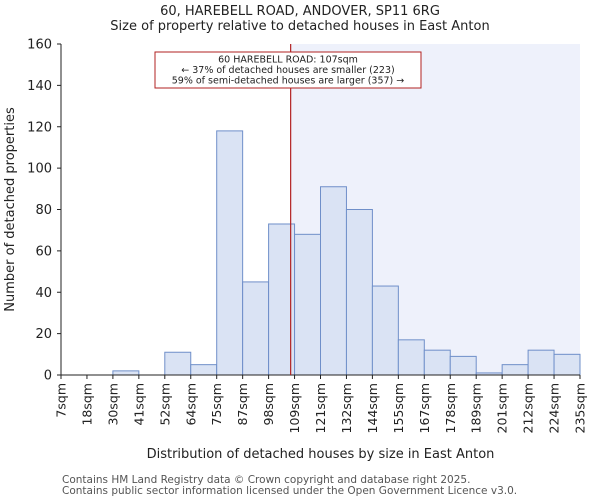  What do you see at coordinates (10, 209) in the screenshot?
I see `y-axis-title: Number of detached properties` at bounding box center [10, 209].